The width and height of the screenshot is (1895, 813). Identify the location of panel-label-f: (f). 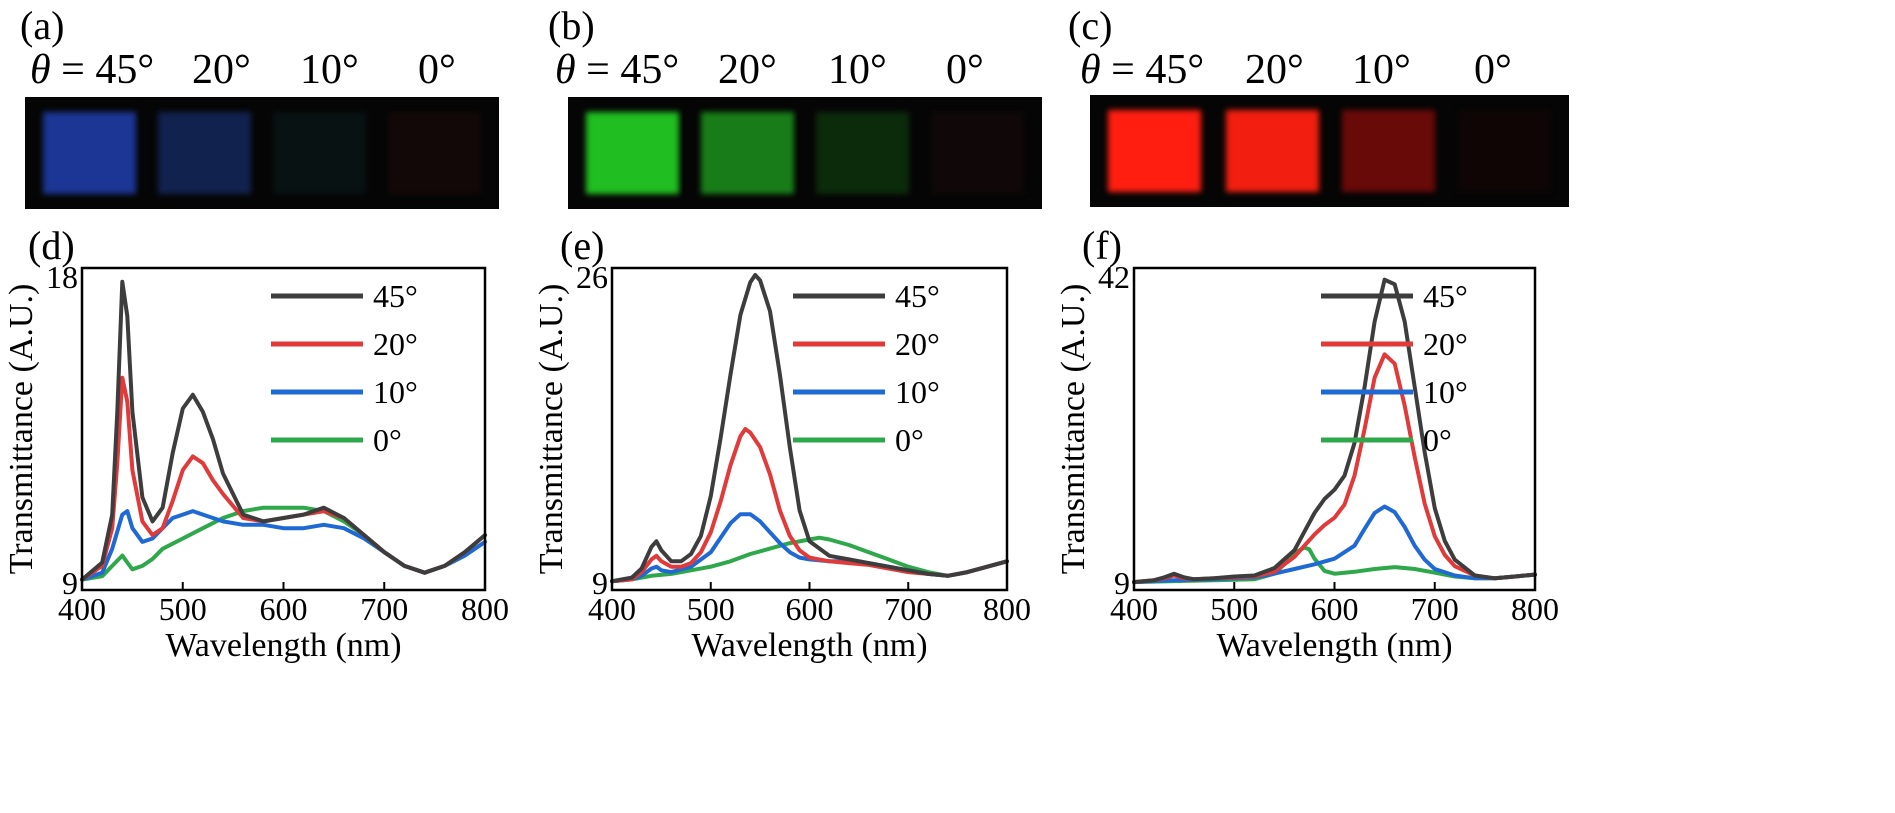
(1102, 245).